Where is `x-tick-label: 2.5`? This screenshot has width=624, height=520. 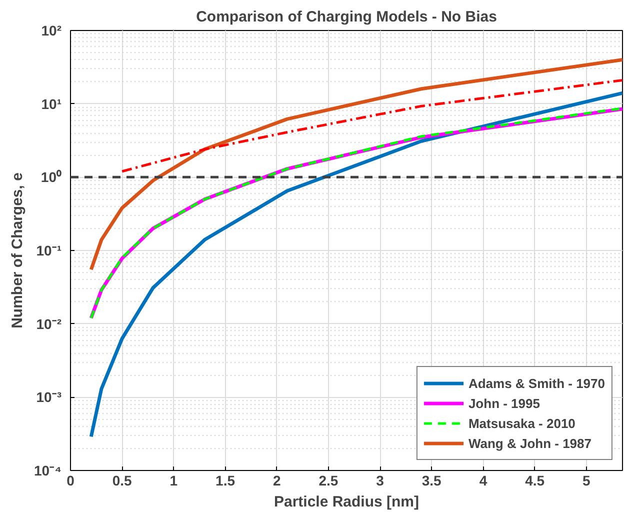 x-tick-label: 2.5 is located at coordinates (328, 480).